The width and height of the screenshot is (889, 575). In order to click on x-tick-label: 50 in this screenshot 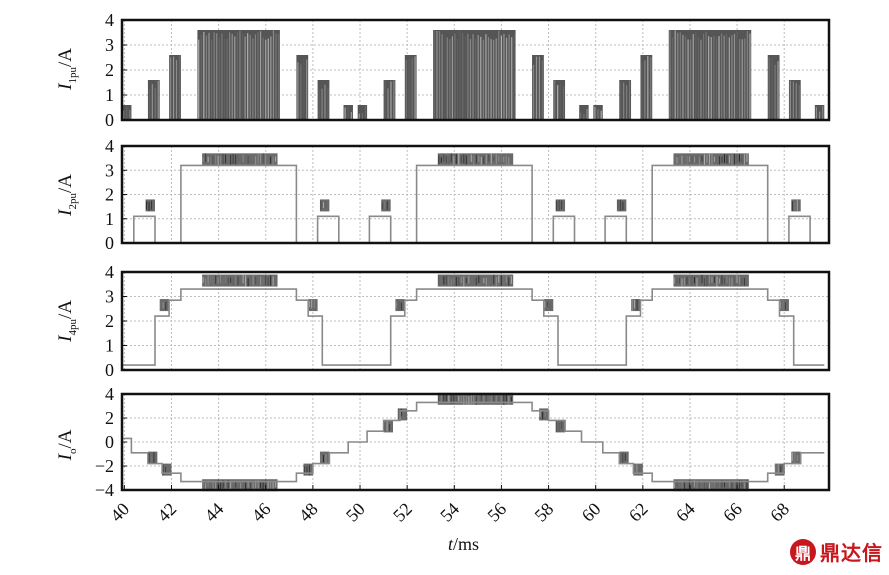, I will do `click(355, 512)`.